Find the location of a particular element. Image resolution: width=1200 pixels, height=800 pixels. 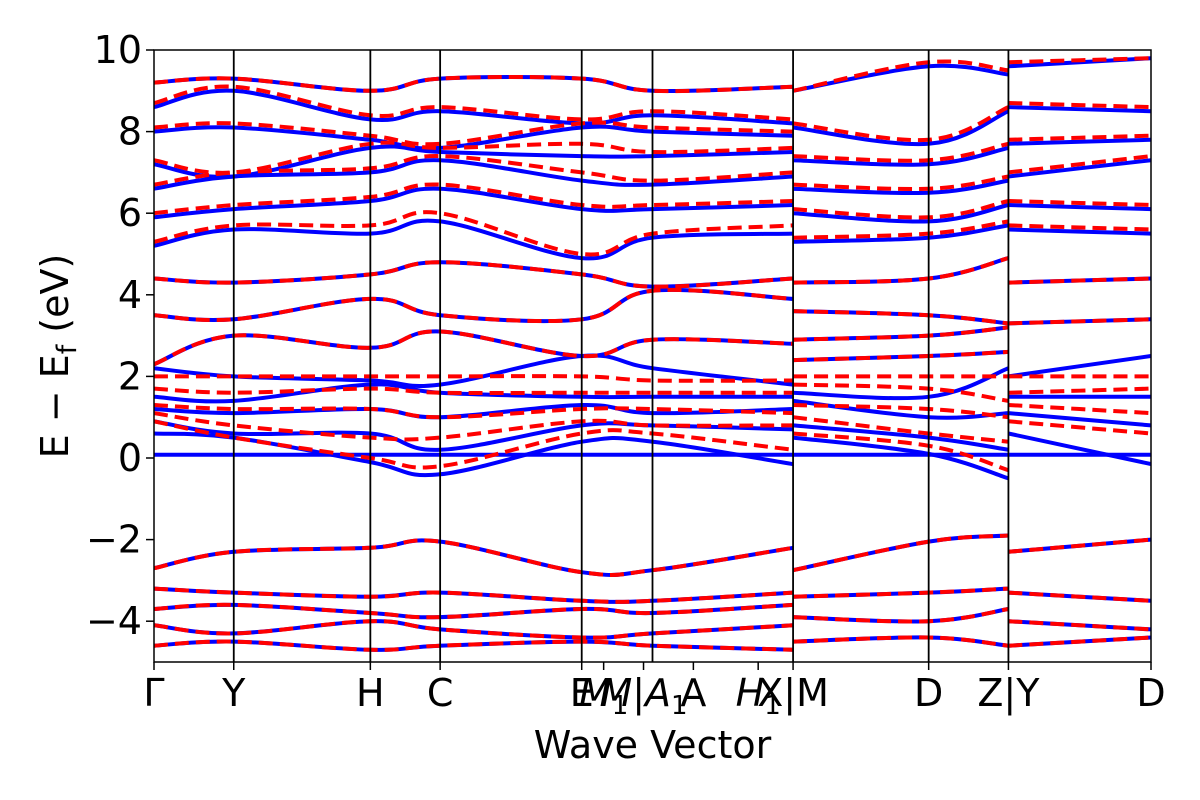

x-tick-label: E is located at coordinates (582, 693).